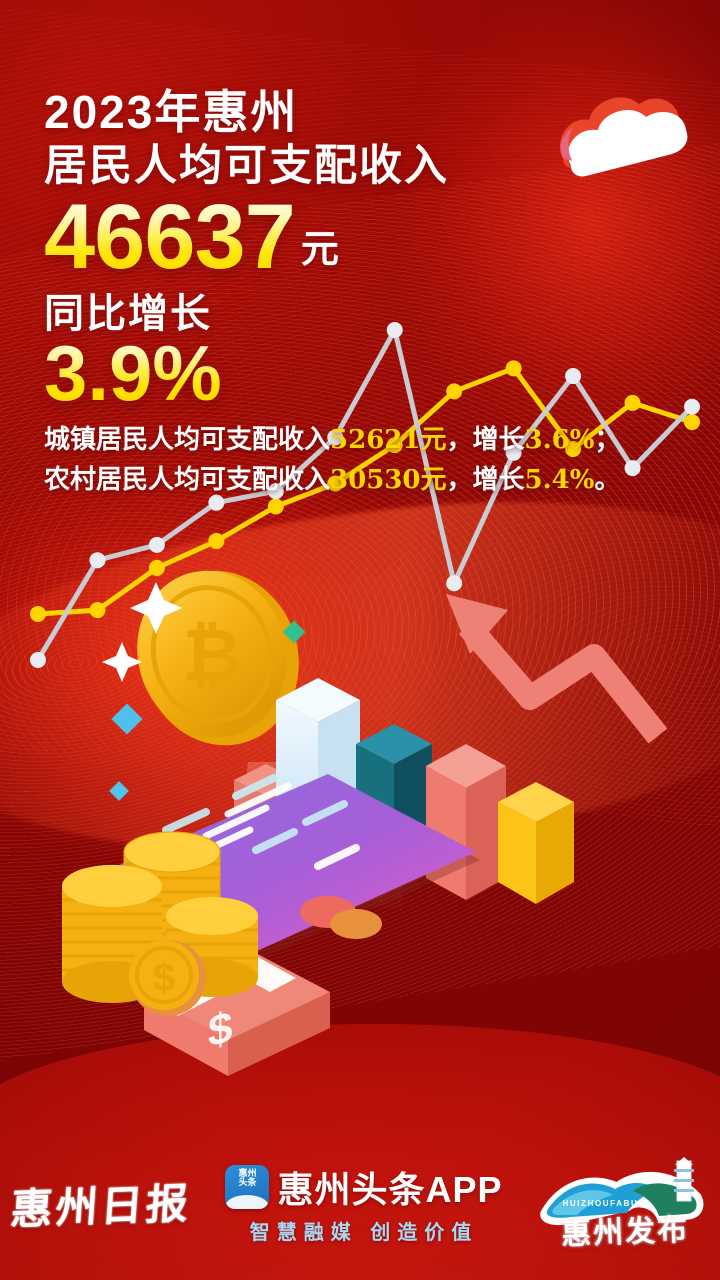 The width and height of the screenshot is (720, 1280). Describe the element at coordinates (560, 480) in the screenshot. I see `rural-rate: 5.4%` at that location.